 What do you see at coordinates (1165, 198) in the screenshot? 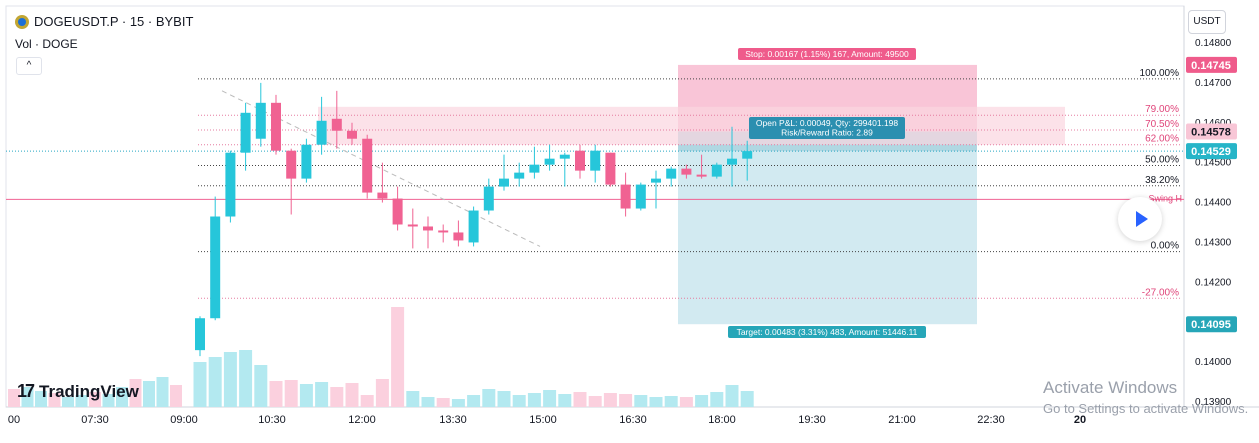
I see `swing-high-label: Swing H` at bounding box center [1165, 198].